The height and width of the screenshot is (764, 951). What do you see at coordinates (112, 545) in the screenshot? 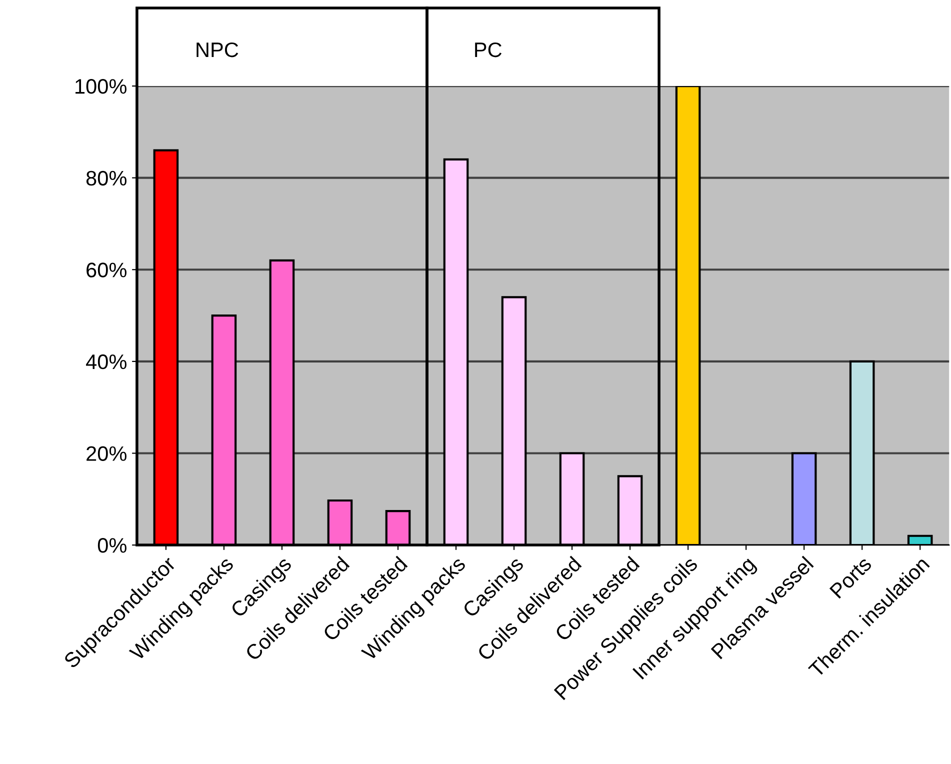
I see `y-tick-label: 0%` at bounding box center [112, 545].